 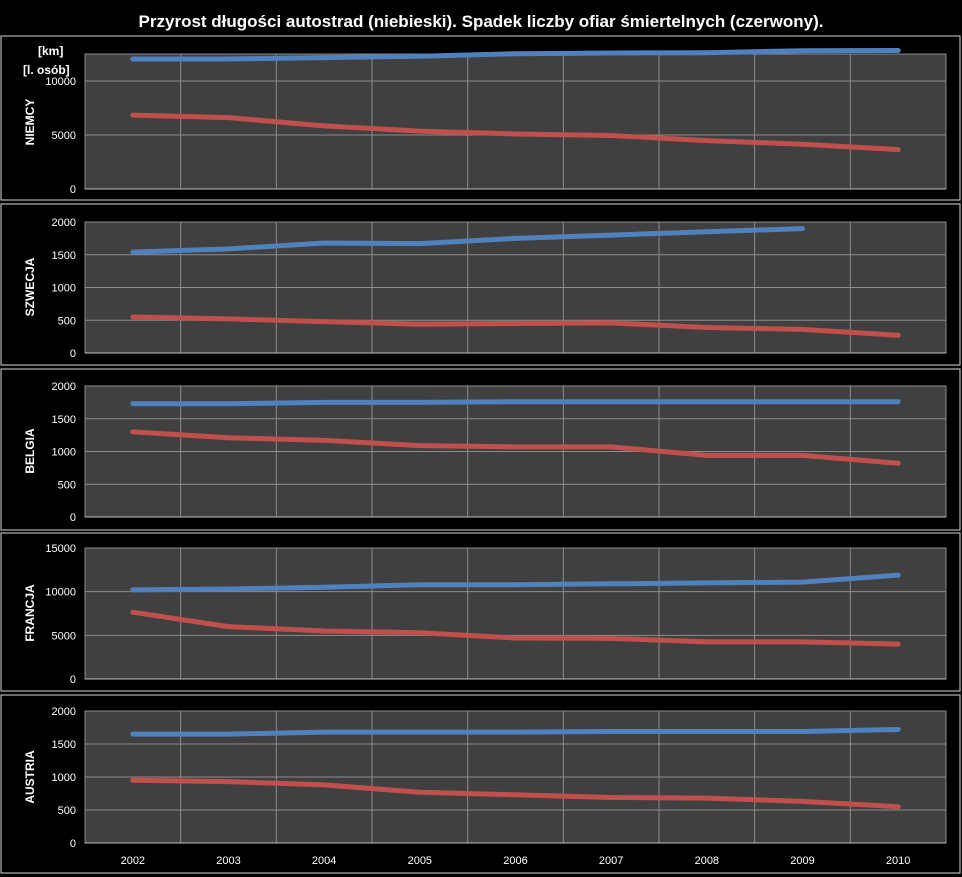 I want to click on series-line-francja-blue, so click(x=515, y=582).